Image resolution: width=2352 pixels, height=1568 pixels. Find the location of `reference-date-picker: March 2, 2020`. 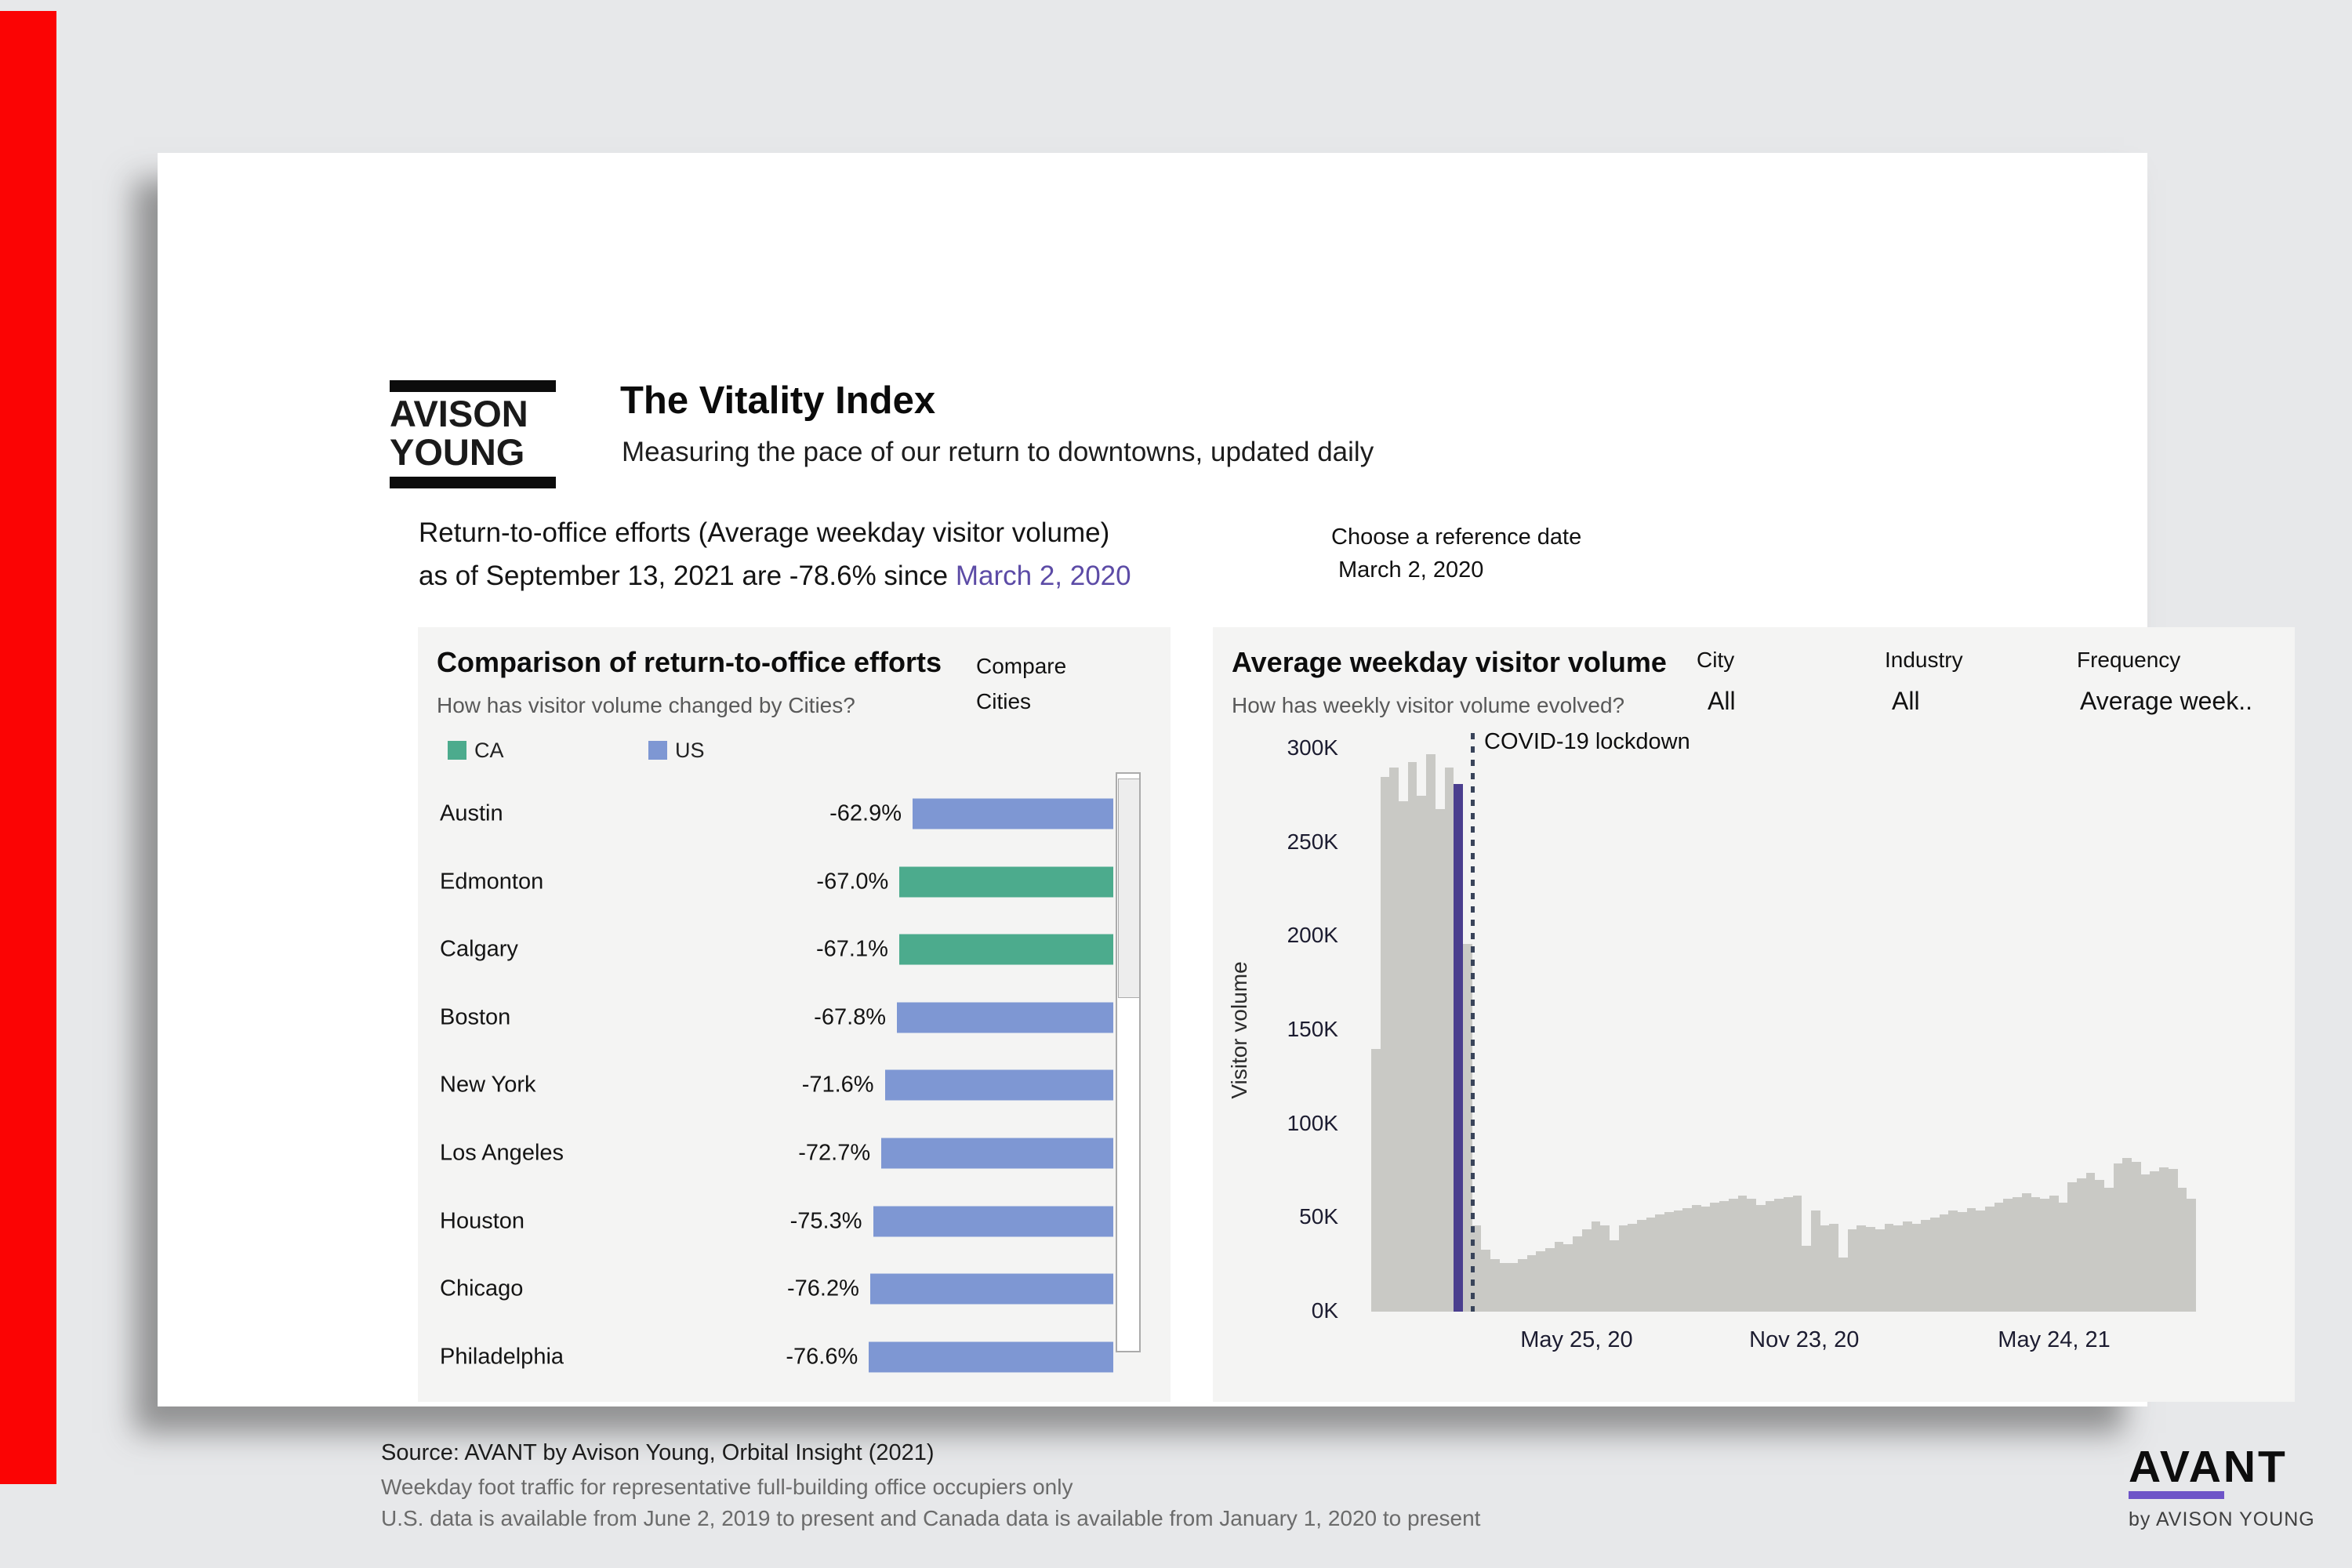

reference-date-picker: March 2, 2020 is located at coordinates (1411, 570).